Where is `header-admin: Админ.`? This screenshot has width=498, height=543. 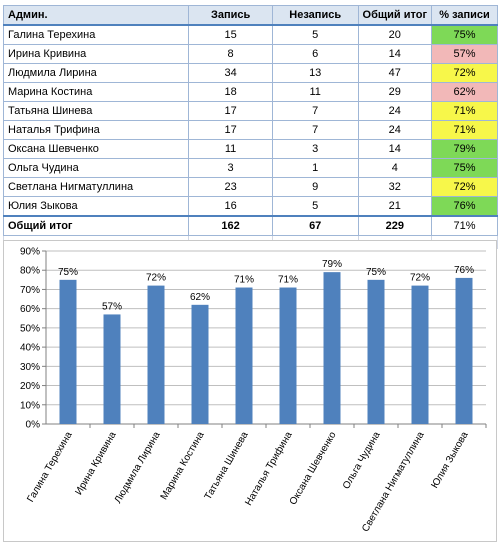
header-admin: Админ. is located at coordinates (96, 15).